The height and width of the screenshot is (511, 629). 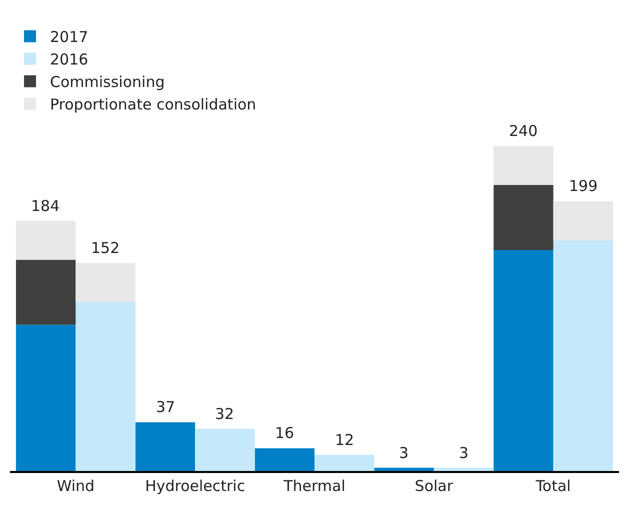 What do you see at coordinates (314, 486) in the screenshot?
I see `x-tick-label: Thermal` at bounding box center [314, 486].